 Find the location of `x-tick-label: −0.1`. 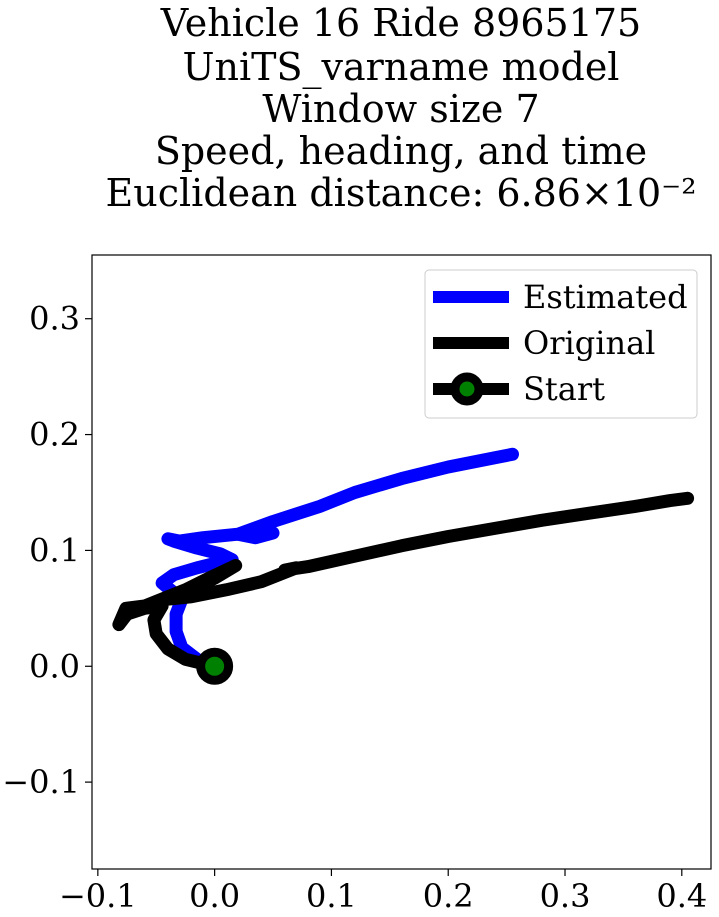

x-tick-label: −0.1 is located at coordinates (98, 896).